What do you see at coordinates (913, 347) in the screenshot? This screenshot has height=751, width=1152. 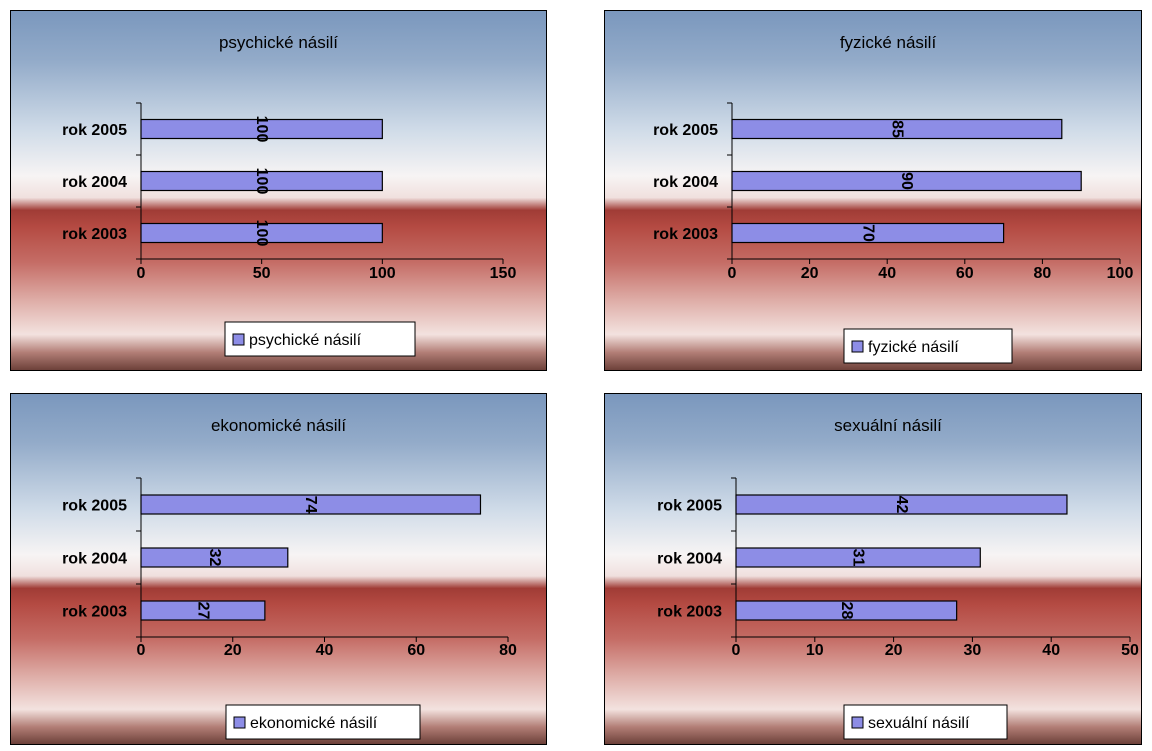 I see `legend-label: fyzické násilí` at bounding box center [913, 347].